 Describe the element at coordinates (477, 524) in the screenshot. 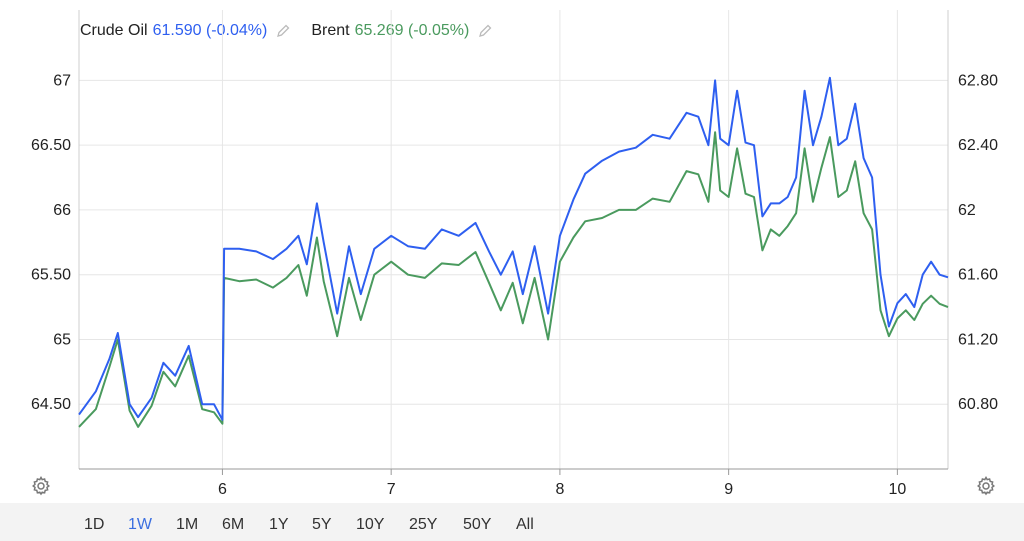

I see `range-button-50y: 50Y` at that location.